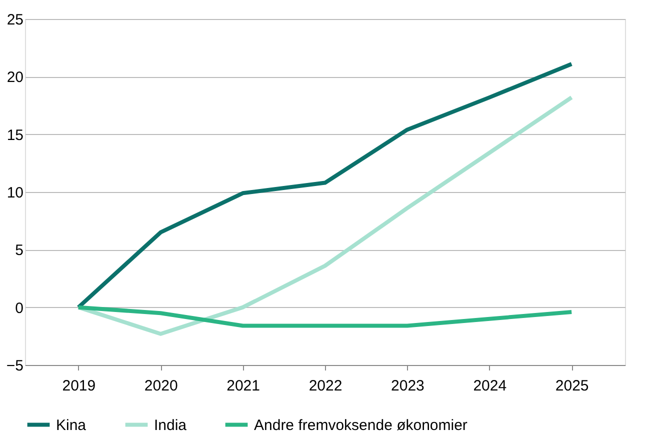 This screenshot has height=441, width=646. Describe the element at coordinates (243, 386) in the screenshot. I see `x-tick-label: 2021` at that location.